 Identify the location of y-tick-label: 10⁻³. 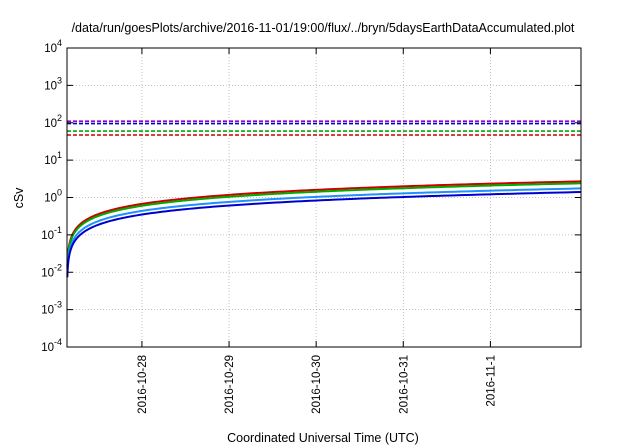
(51, 308).